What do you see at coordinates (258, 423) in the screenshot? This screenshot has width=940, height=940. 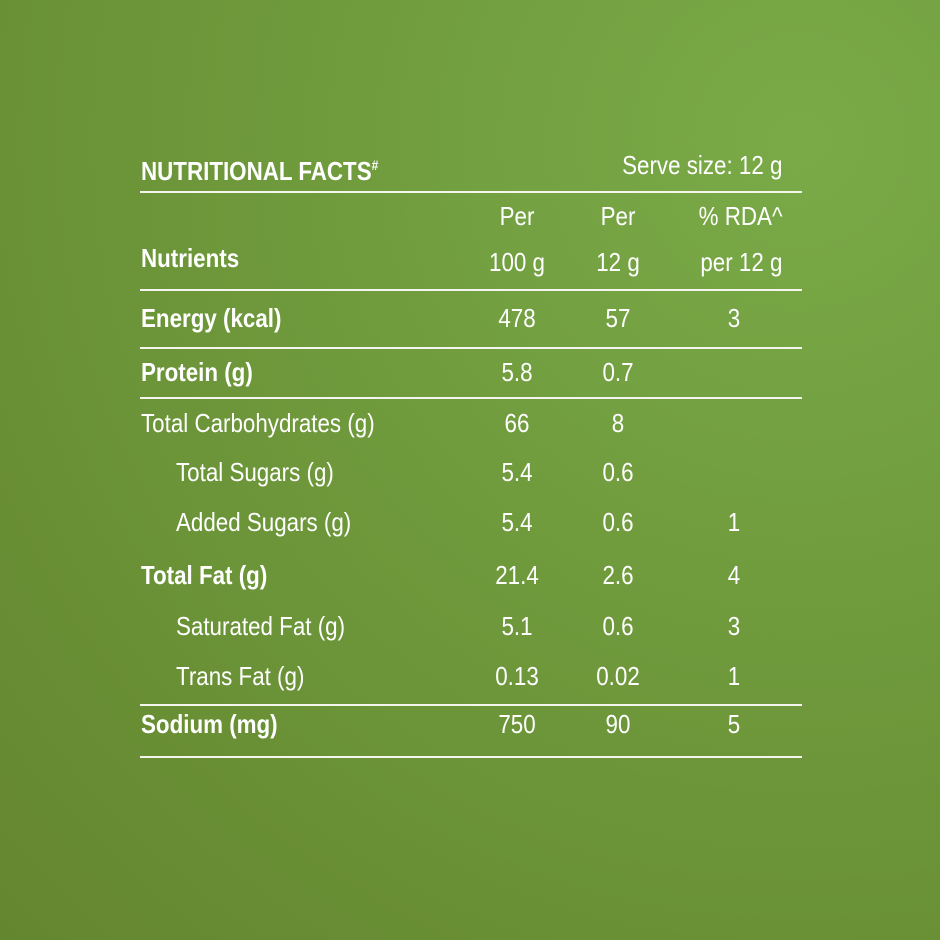 I see `nutrient-name: Total Carbohydrates (g)` at bounding box center [258, 423].